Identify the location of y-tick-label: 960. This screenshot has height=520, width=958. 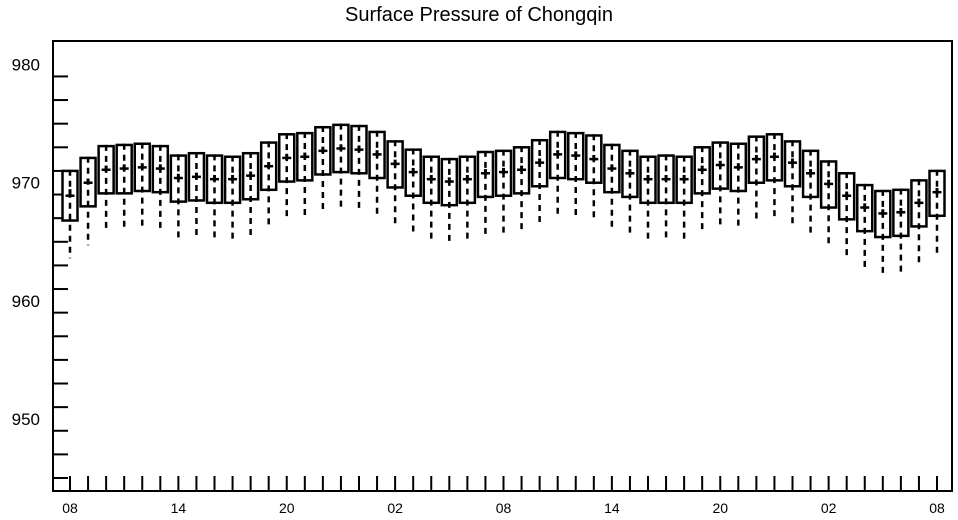
(26, 301).